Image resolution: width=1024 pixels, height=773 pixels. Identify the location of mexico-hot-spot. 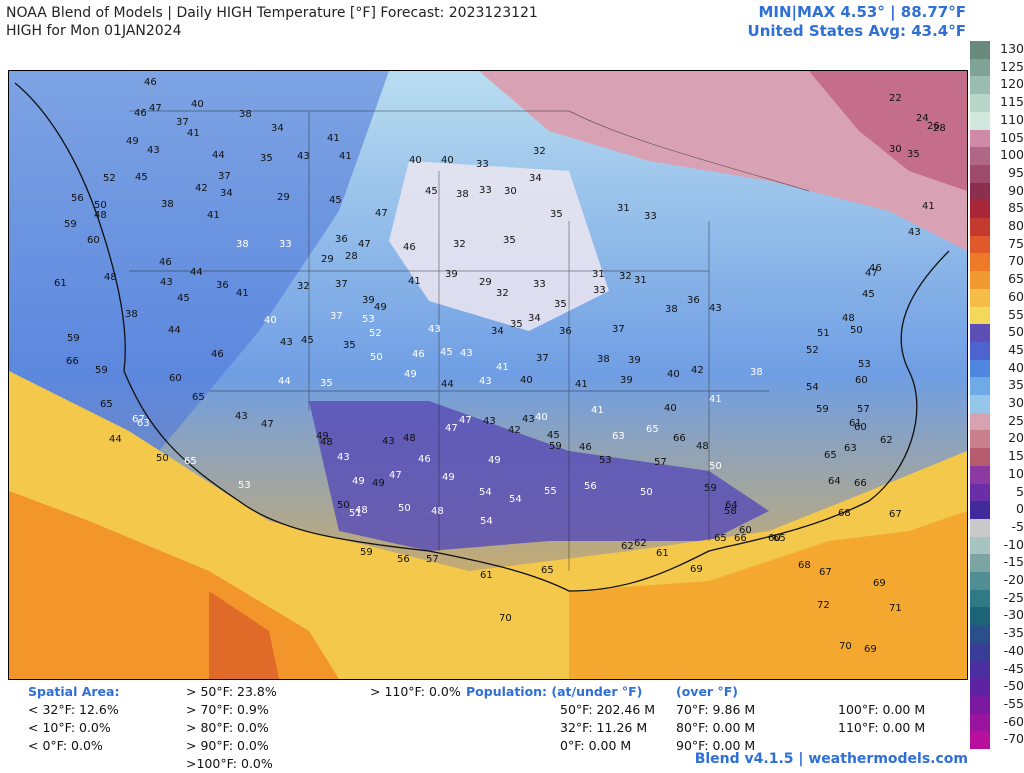
(244, 635).